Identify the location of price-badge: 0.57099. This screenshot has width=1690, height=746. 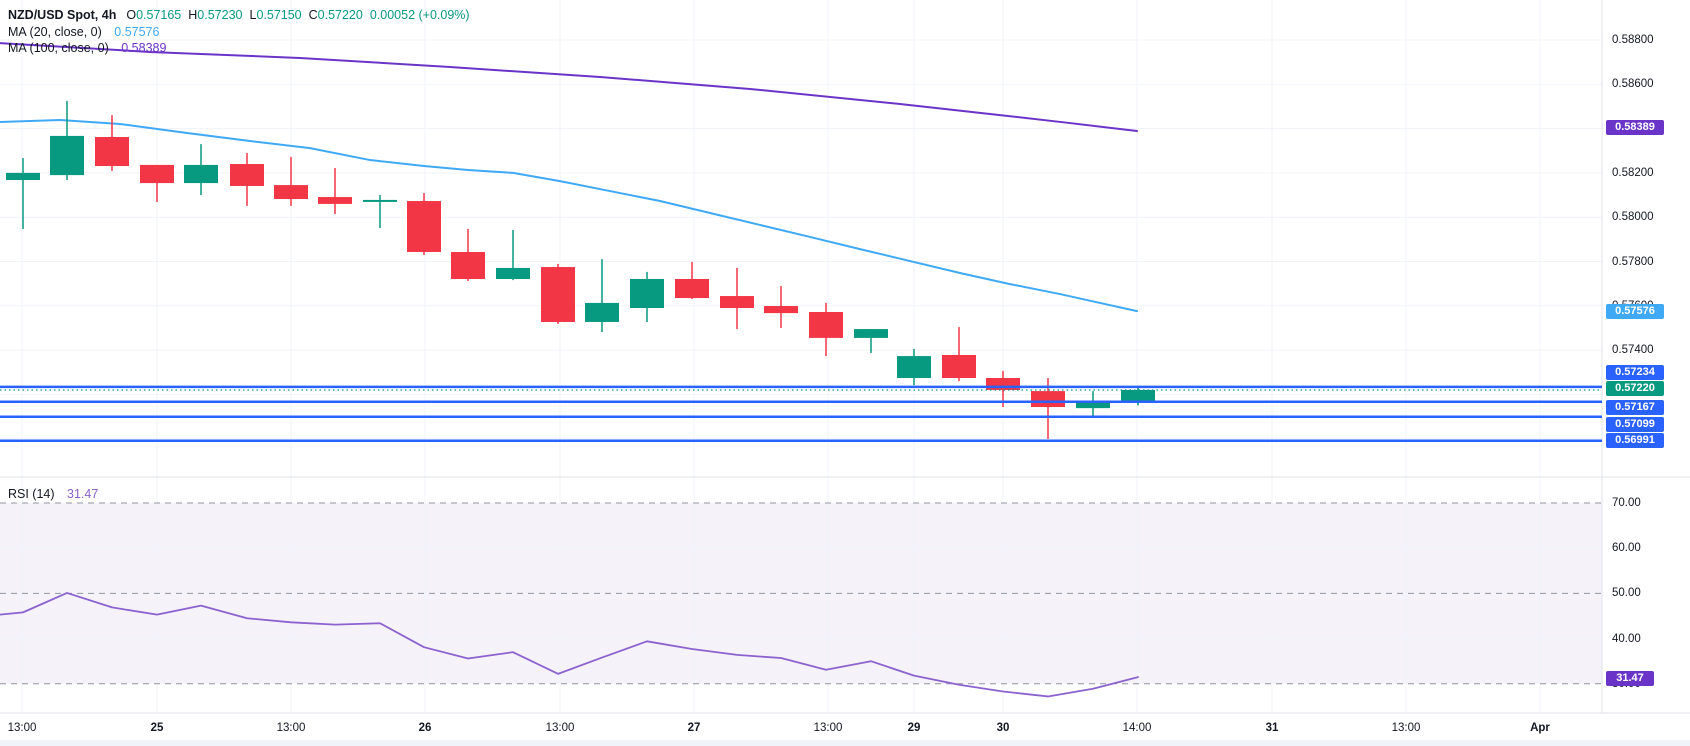
(1635, 424).